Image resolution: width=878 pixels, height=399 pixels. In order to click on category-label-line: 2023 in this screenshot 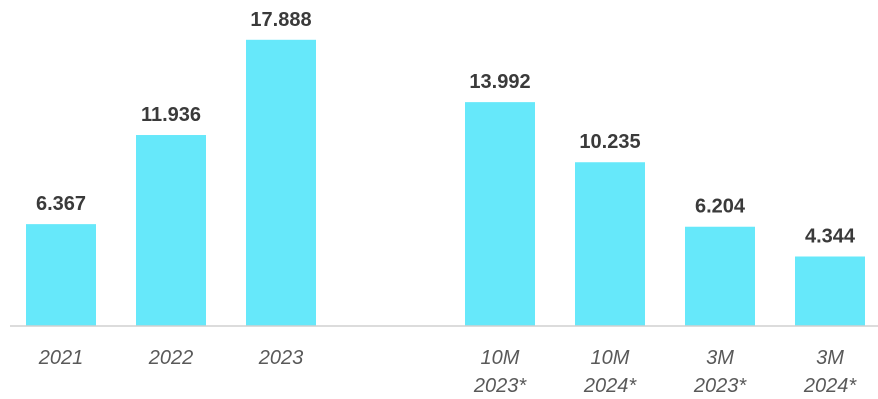, I will do `click(281, 358)`.